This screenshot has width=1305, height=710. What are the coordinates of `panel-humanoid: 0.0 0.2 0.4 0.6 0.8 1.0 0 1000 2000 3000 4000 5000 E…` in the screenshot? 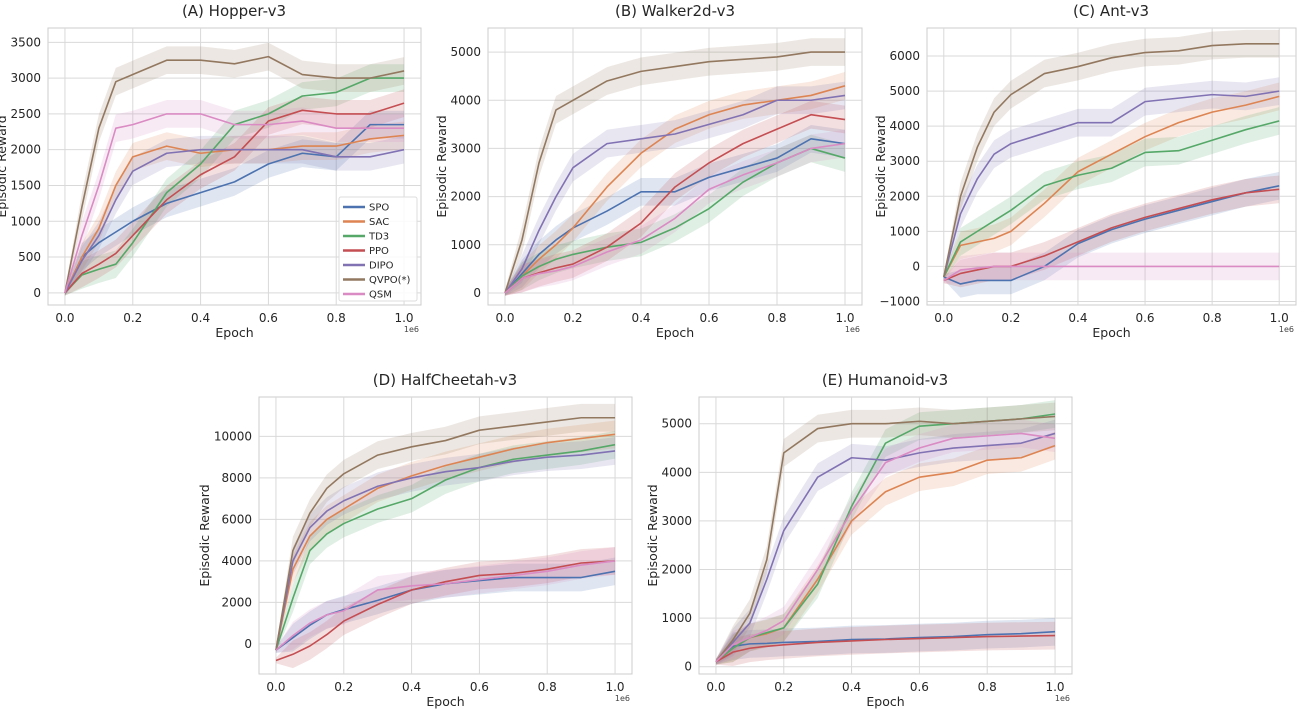 It's located at (859, 552).